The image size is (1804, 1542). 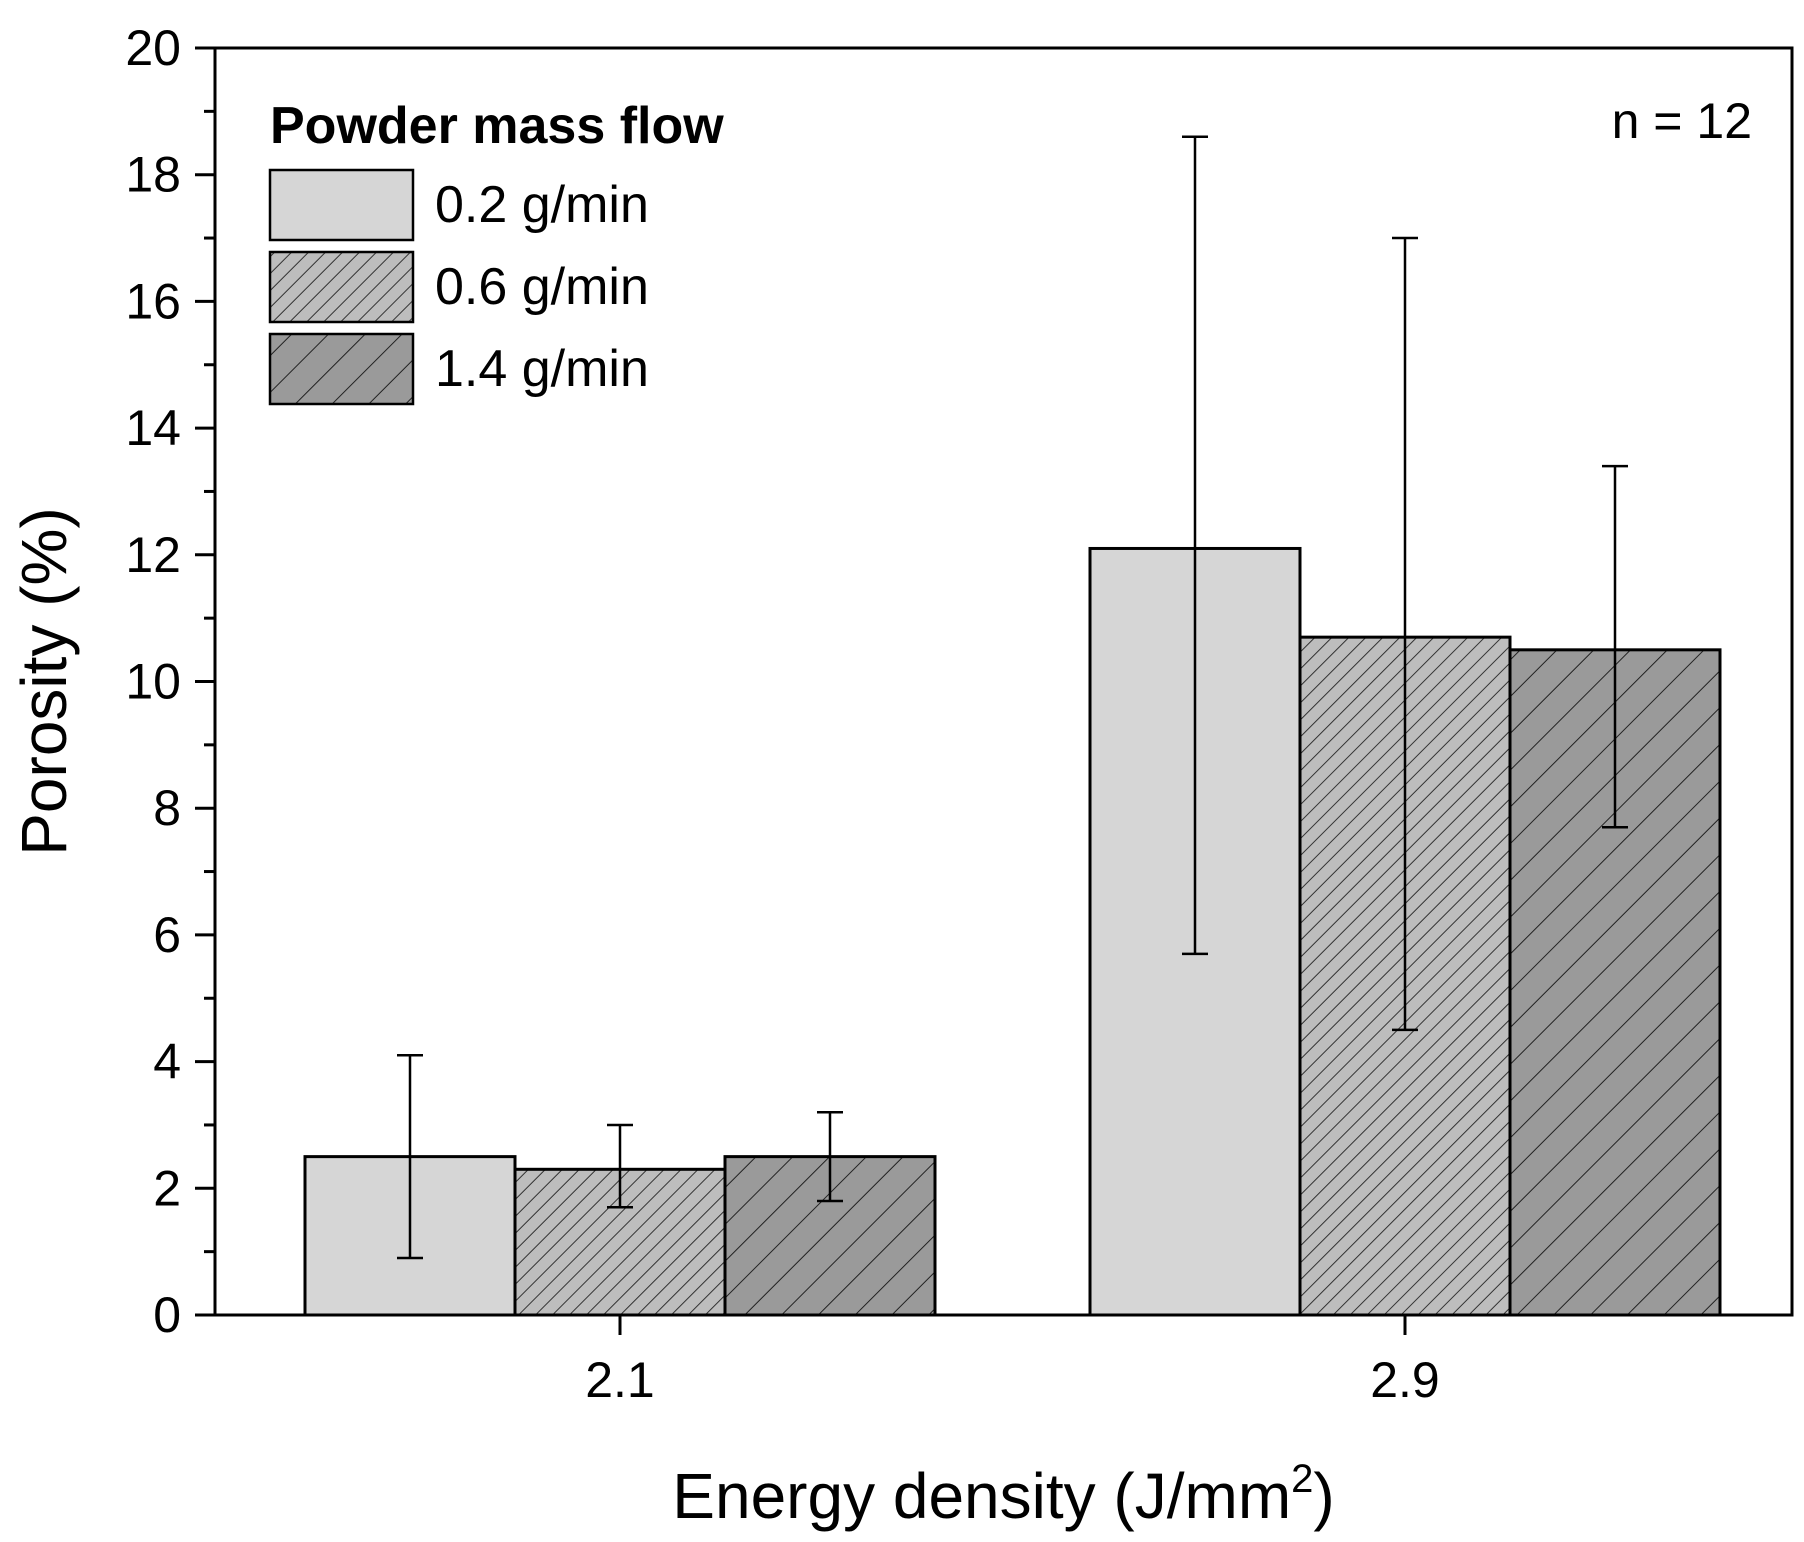 I want to click on x-tick-label: 2.9, so click(x=1405, y=1380).